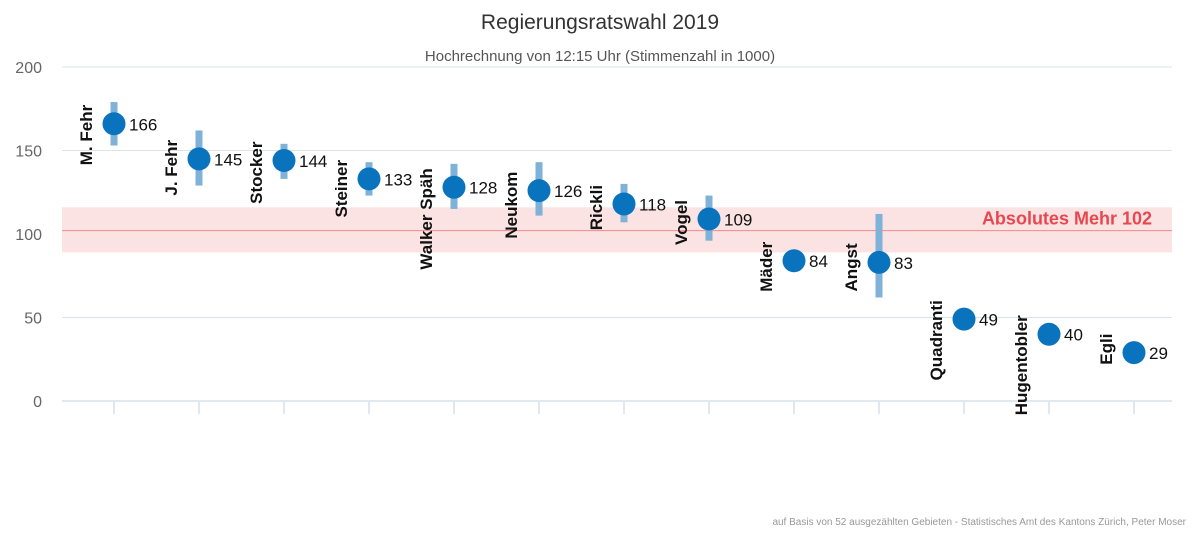  I want to click on majority-label: Absolutes Mehr 102, so click(1067, 219).